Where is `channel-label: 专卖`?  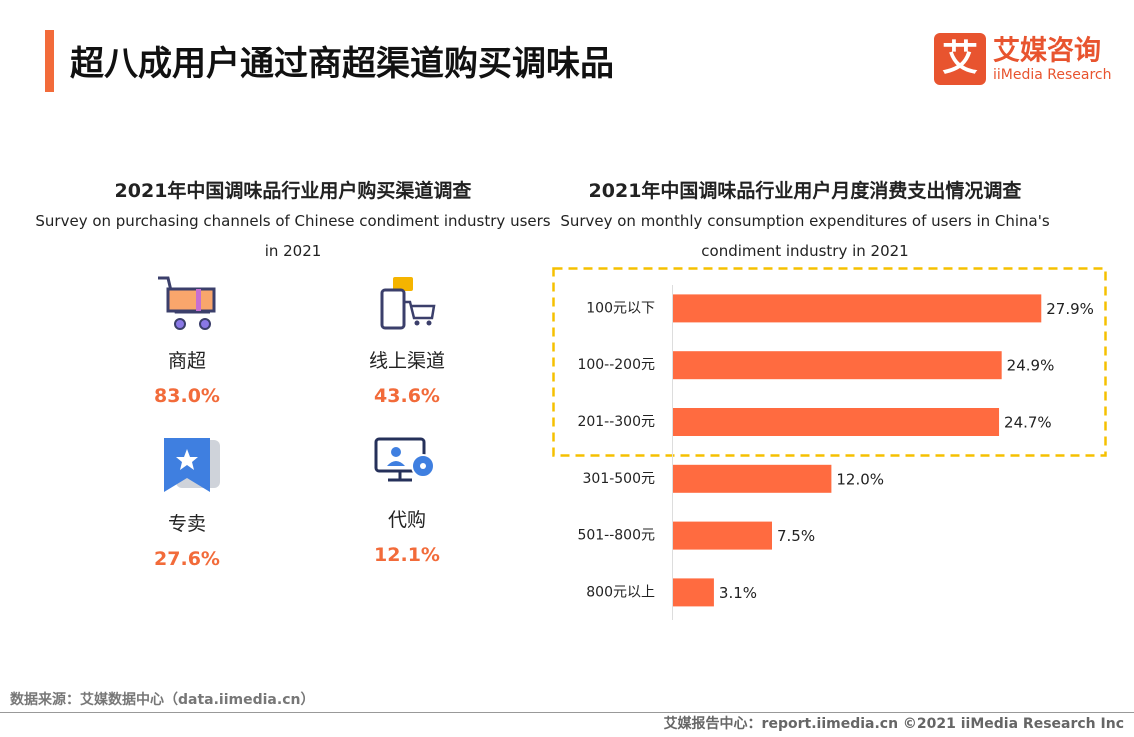
channel-label: 专卖 is located at coordinates (186, 524).